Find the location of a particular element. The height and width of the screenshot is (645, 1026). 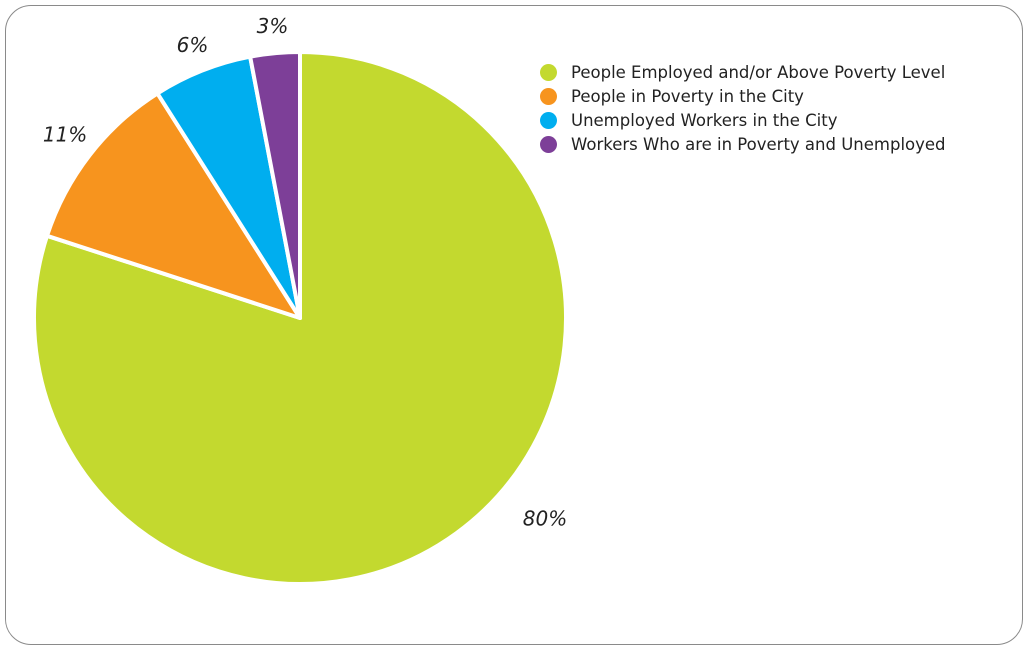

legend-item-poverty: People in Poverty in the City is located at coordinates (743, 96).